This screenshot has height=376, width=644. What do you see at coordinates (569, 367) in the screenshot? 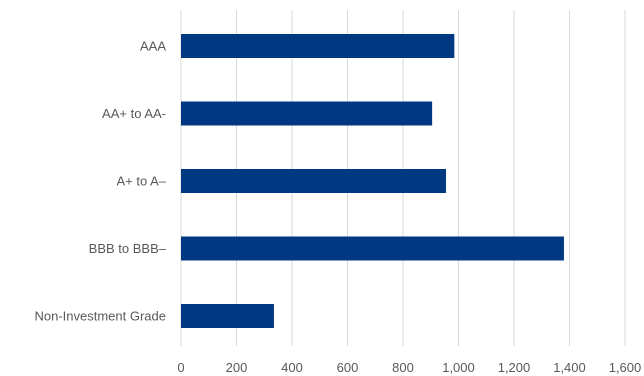
I see `x-tick-label: 1,400` at bounding box center [569, 367].